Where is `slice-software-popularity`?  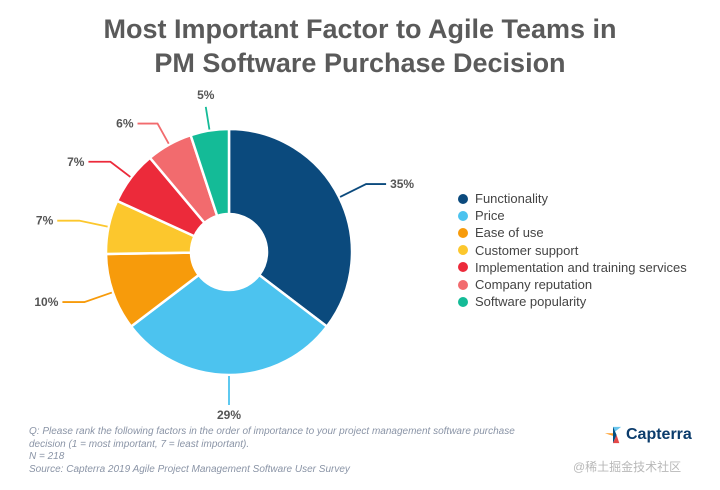
slice-software-popularity is located at coordinates (210, 172).